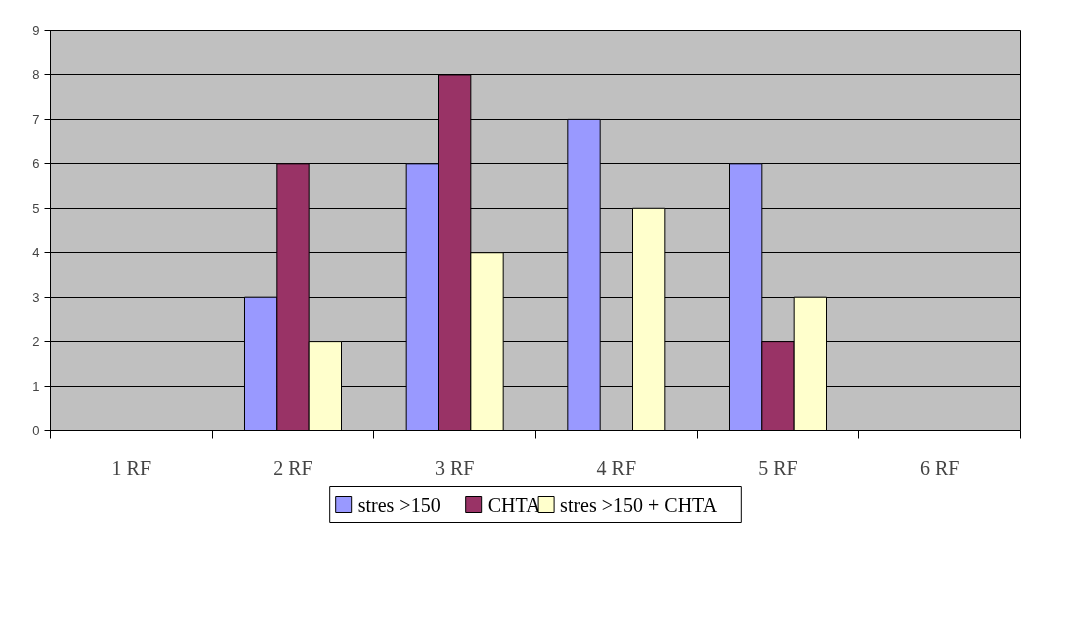  I want to click on x-tick-label: 6 RF, so click(939, 467).